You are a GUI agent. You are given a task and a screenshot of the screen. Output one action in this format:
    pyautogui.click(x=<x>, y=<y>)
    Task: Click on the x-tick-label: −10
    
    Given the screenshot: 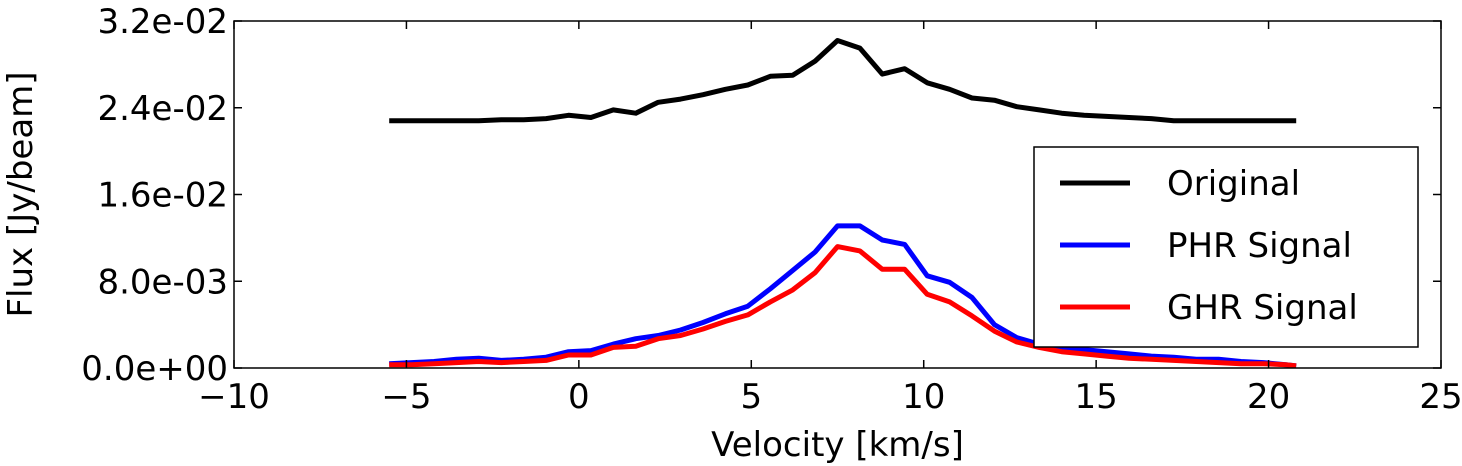 What is the action you would take?
    pyautogui.click(x=234, y=397)
    